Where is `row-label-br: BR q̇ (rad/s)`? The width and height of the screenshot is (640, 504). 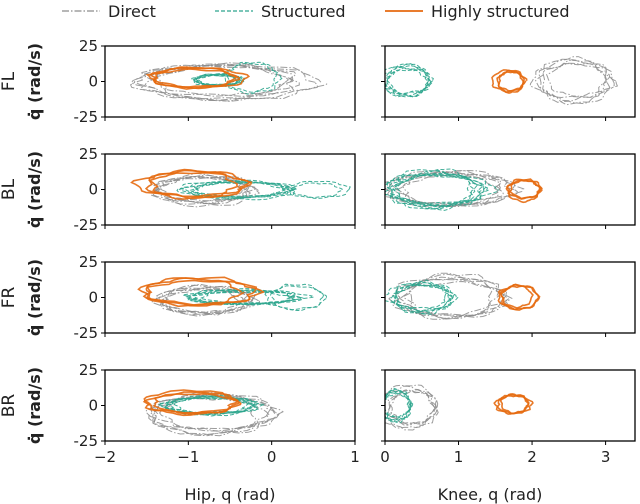
row-label-br: BR q̇ (rad/s) is located at coordinates (22, 405).